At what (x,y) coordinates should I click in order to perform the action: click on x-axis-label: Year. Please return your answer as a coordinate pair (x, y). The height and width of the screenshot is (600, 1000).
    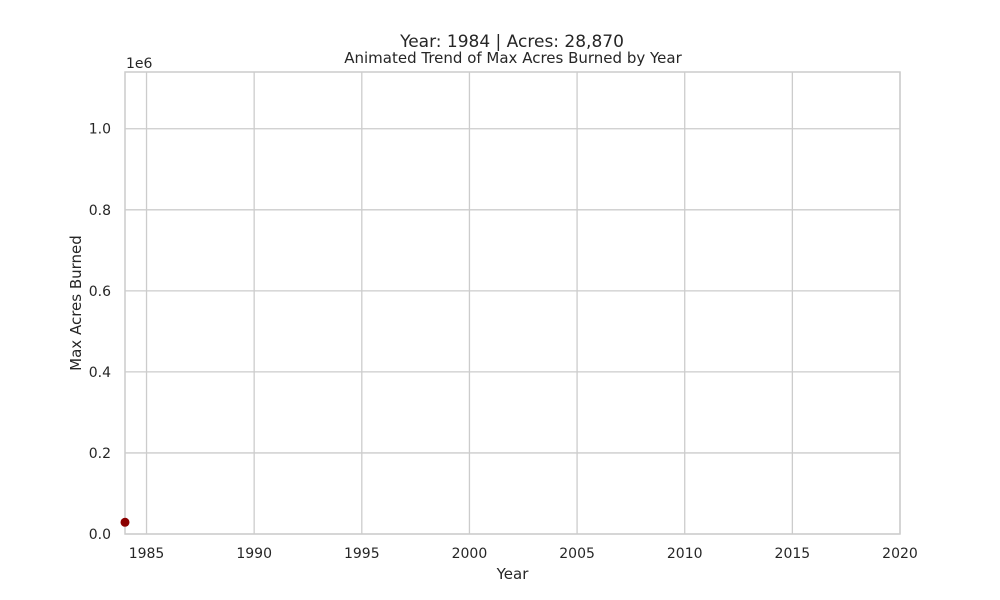
    Looking at the image, I should click on (513, 574).